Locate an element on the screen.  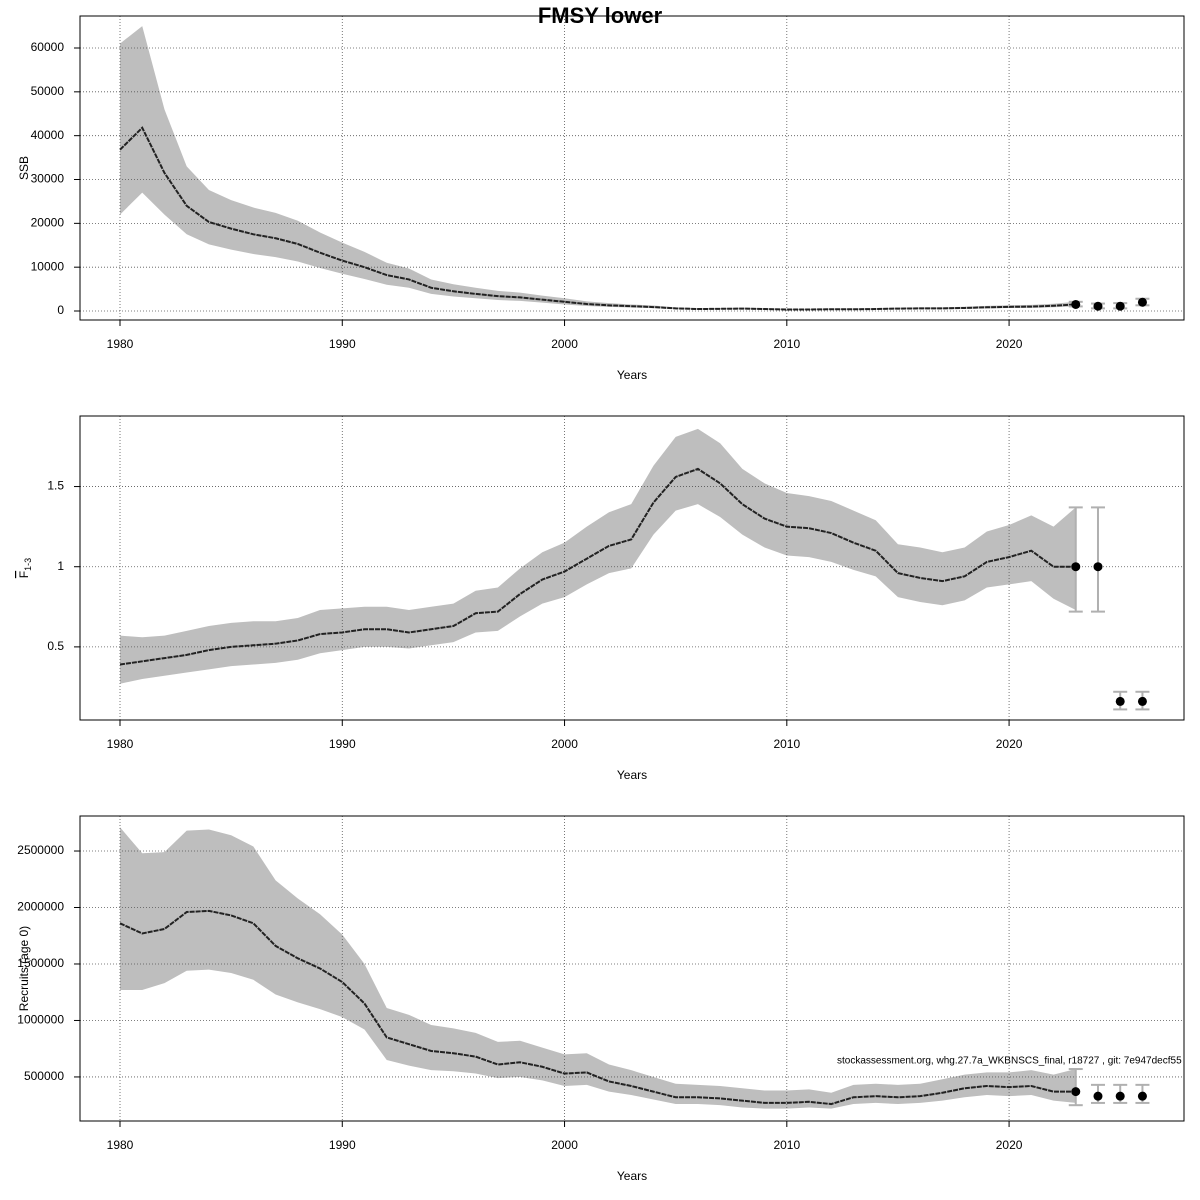
y-axis-label-main: Recruits (age 0) is located at coordinates (24, 968).